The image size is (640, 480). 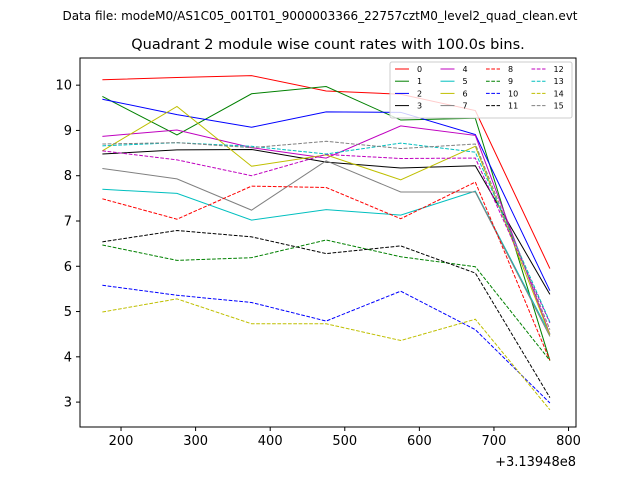 What do you see at coordinates (63, 86) in the screenshot?
I see `y-tick-label: 10` at bounding box center [63, 86].